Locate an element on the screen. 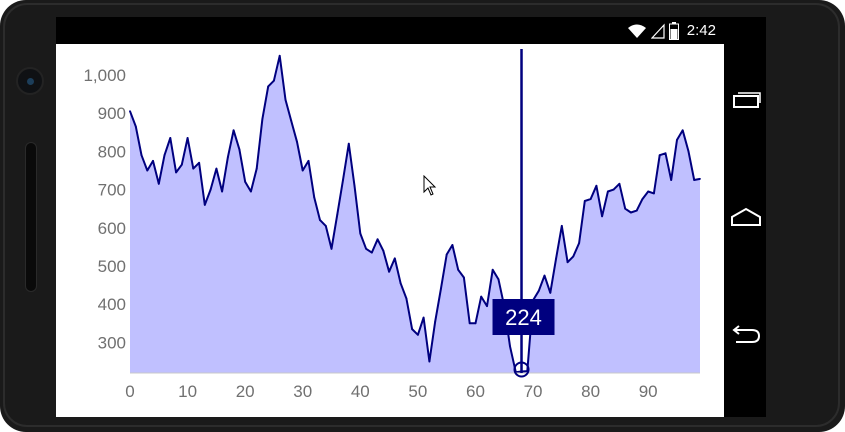 This screenshot has height=432, width=845. x-tick-label-50: 50 is located at coordinates (417, 391).